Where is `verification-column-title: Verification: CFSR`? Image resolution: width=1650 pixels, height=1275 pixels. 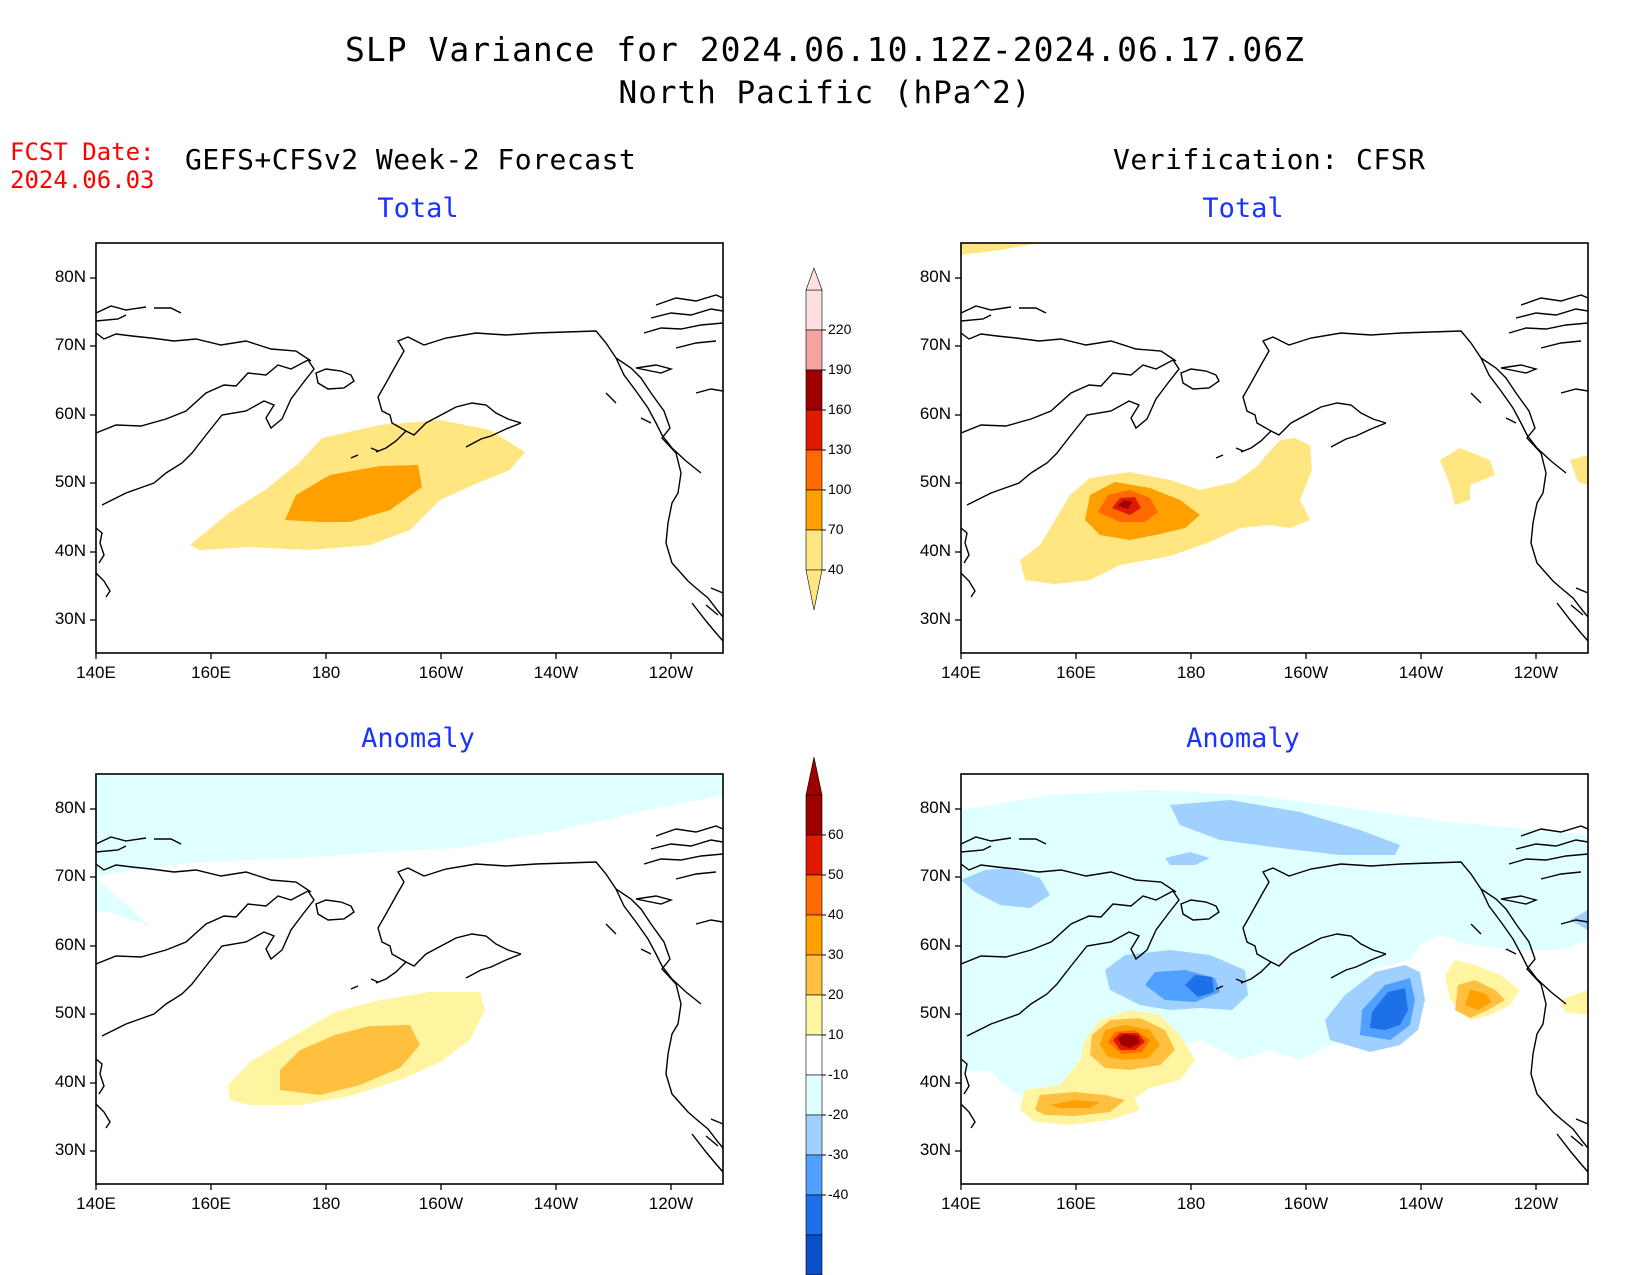 verification-column-title: Verification: CFSR is located at coordinates (1269, 159).